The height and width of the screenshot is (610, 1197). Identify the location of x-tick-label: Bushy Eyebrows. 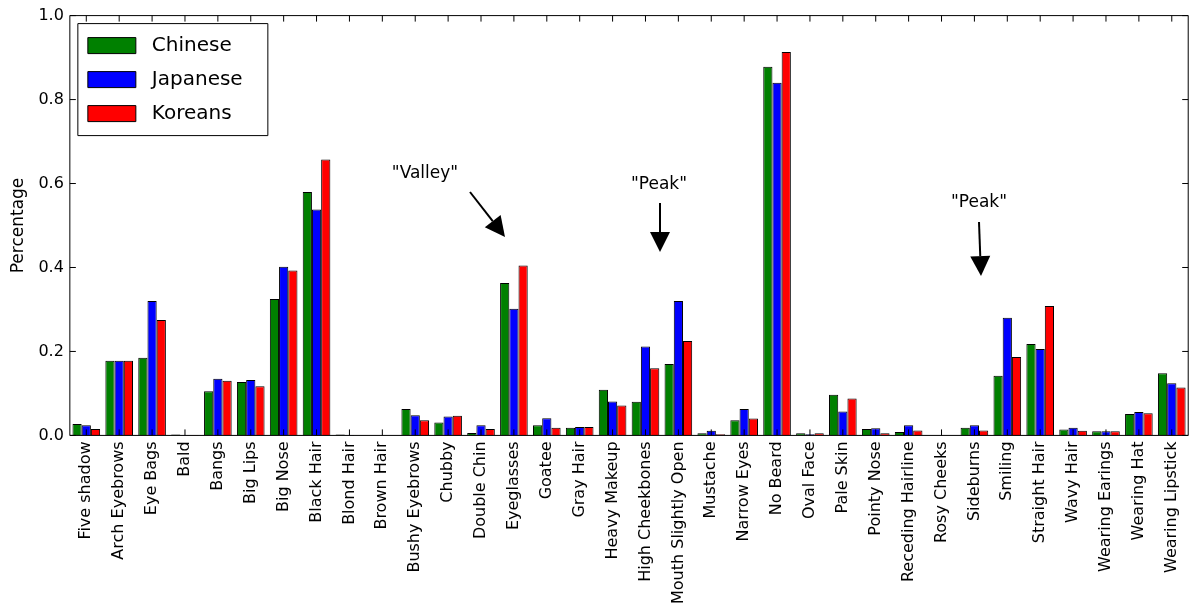
(414, 507).